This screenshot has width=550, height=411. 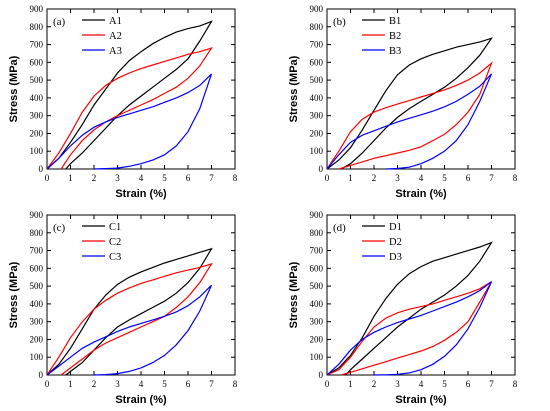 What do you see at coordinates (115, 36) in the screenshot?
I see `legend-label-A2: A2` at bounding box center [115, 36].